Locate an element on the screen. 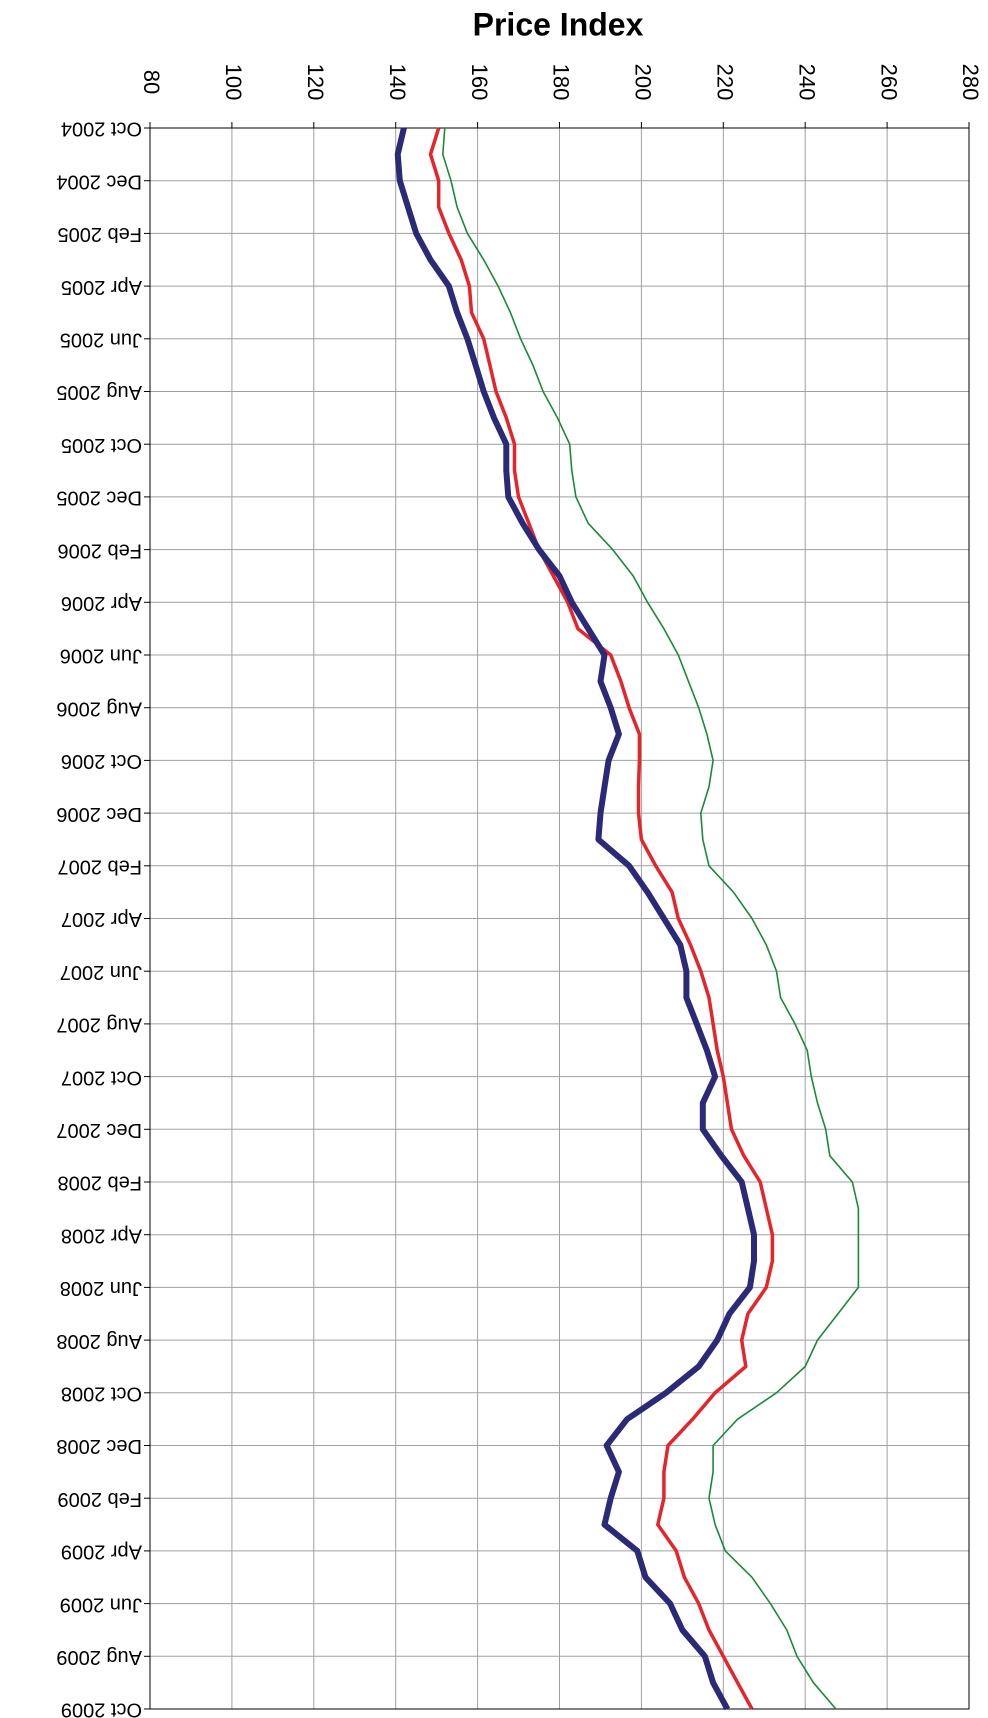 This screenshot has width=988, height=1718. category-label: Feb 2007 is located at coordinates (99, 867).